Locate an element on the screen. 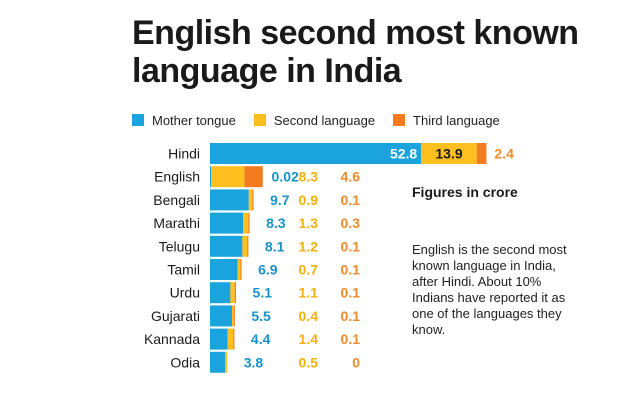  legend-item-third-language: Third language is located at coordinates (446, 120).